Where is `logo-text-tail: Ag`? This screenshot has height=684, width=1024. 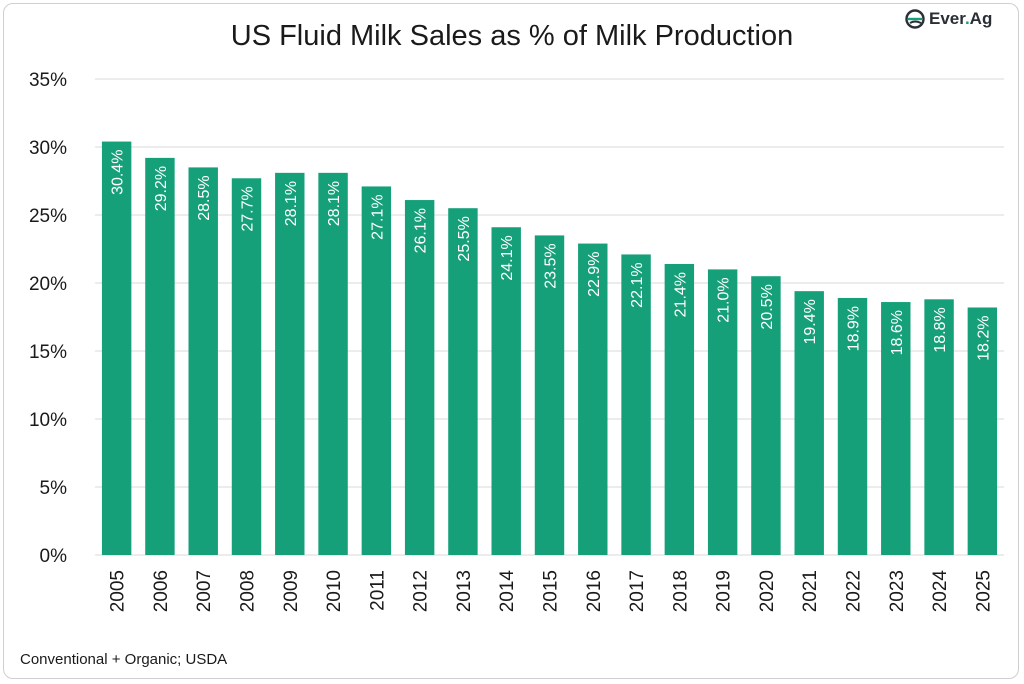 logo-text-tail: Ag is located at coordinates (981, 18).